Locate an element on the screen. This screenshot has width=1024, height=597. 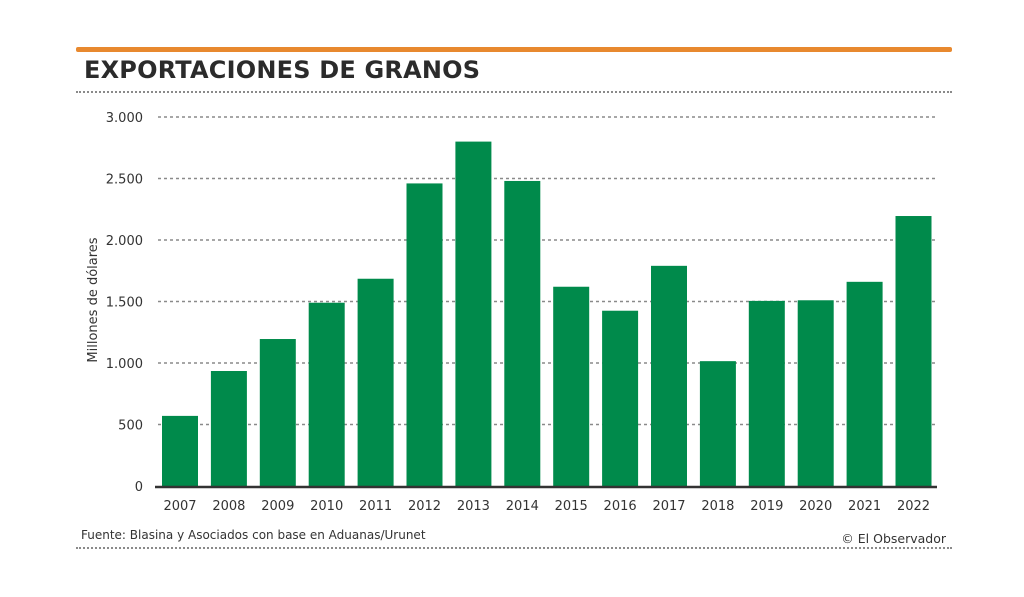
bar-2008 is located at coordinates (228, 428).